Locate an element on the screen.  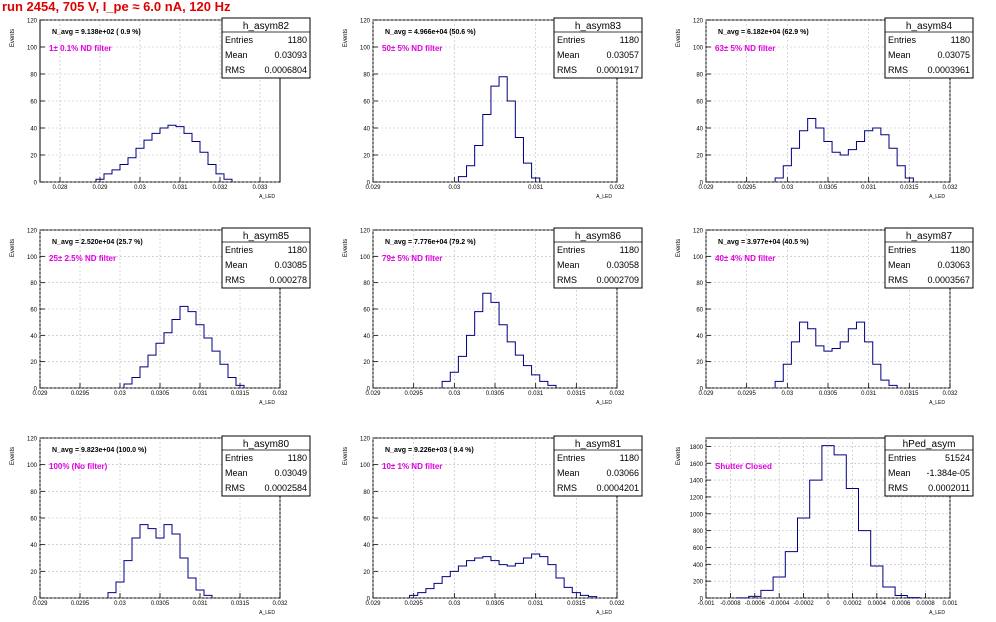
stats-value: 0.0006804 is located at coordinates (285, 70).